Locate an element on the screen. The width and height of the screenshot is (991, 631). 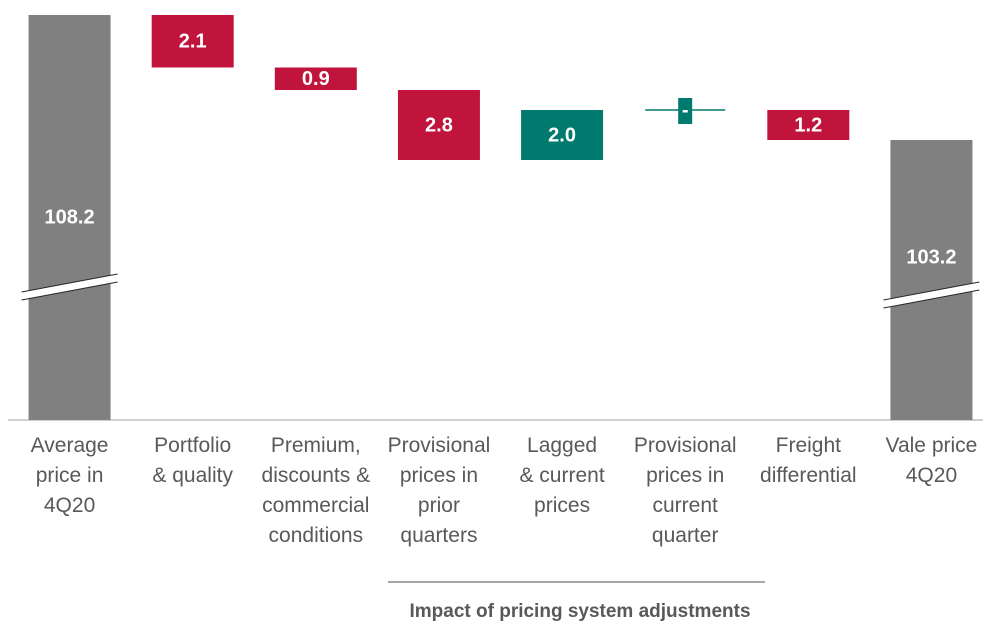
x-tick-line: commercial is located at coordinates (315, 505).